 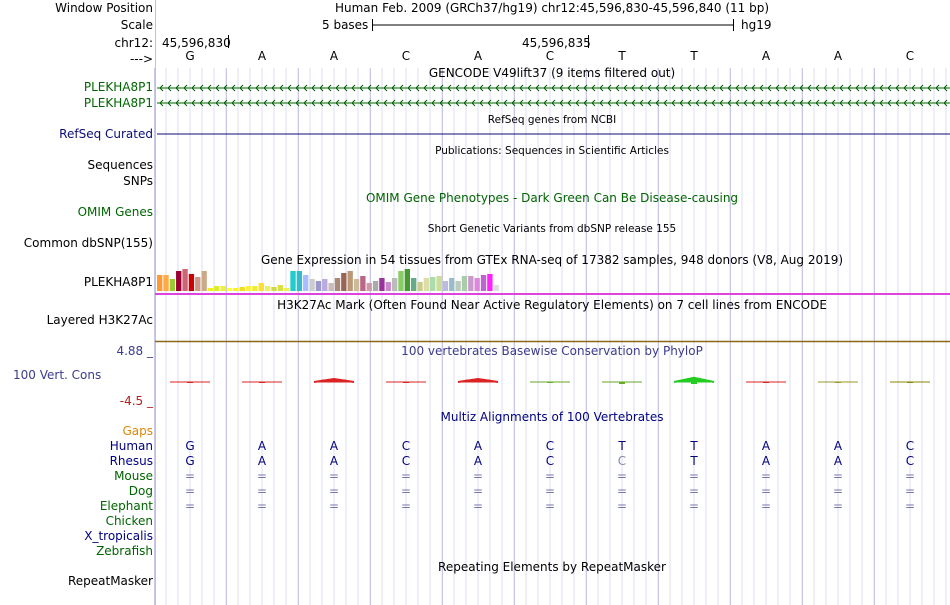 What do you see at coordinates (133, 476) in the screenshot?
I see `species-label: Mouse` at bounding box center [133, 476].